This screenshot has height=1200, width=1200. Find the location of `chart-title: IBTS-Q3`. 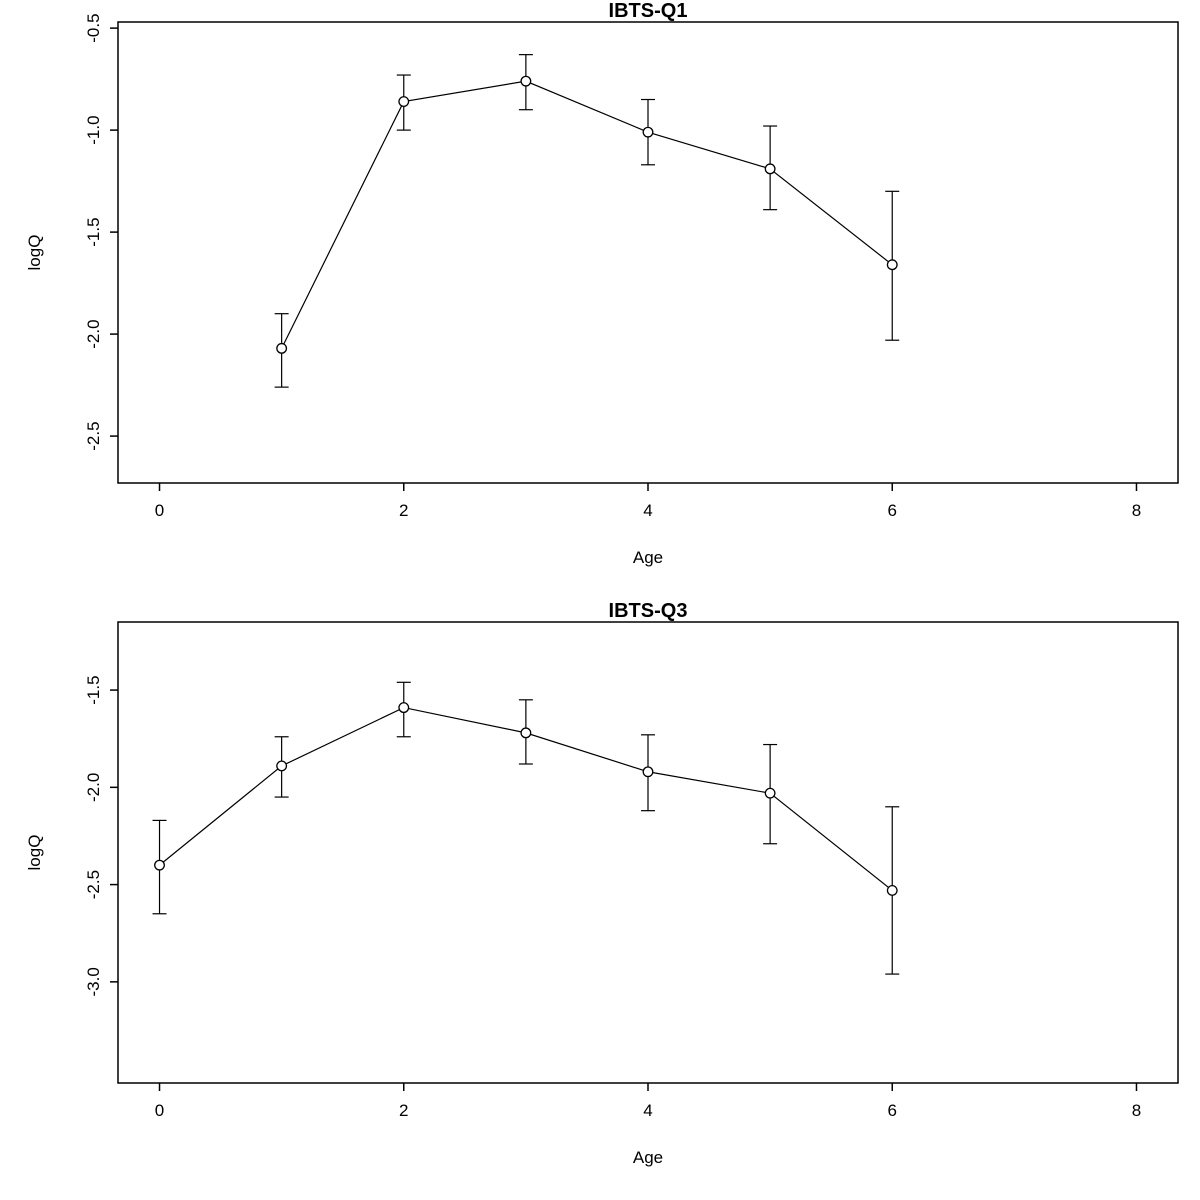

chart-title: IBTS-Q3 is located at coordinates (648, 611).